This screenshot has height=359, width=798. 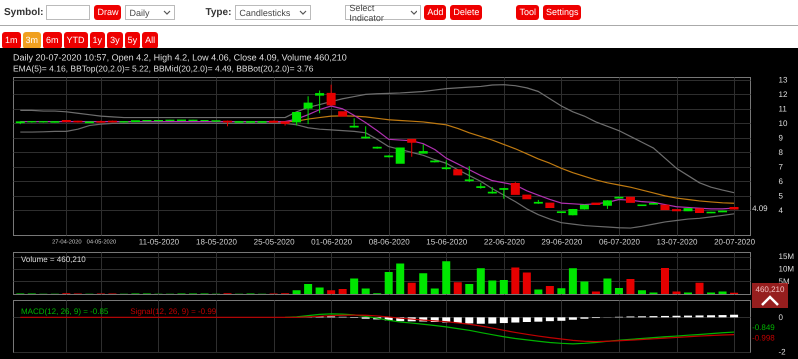 What do you see at coordinates (783, 123) in the screenshot?
I see `y-tick-label: 10` at bounding box center [783, 123].